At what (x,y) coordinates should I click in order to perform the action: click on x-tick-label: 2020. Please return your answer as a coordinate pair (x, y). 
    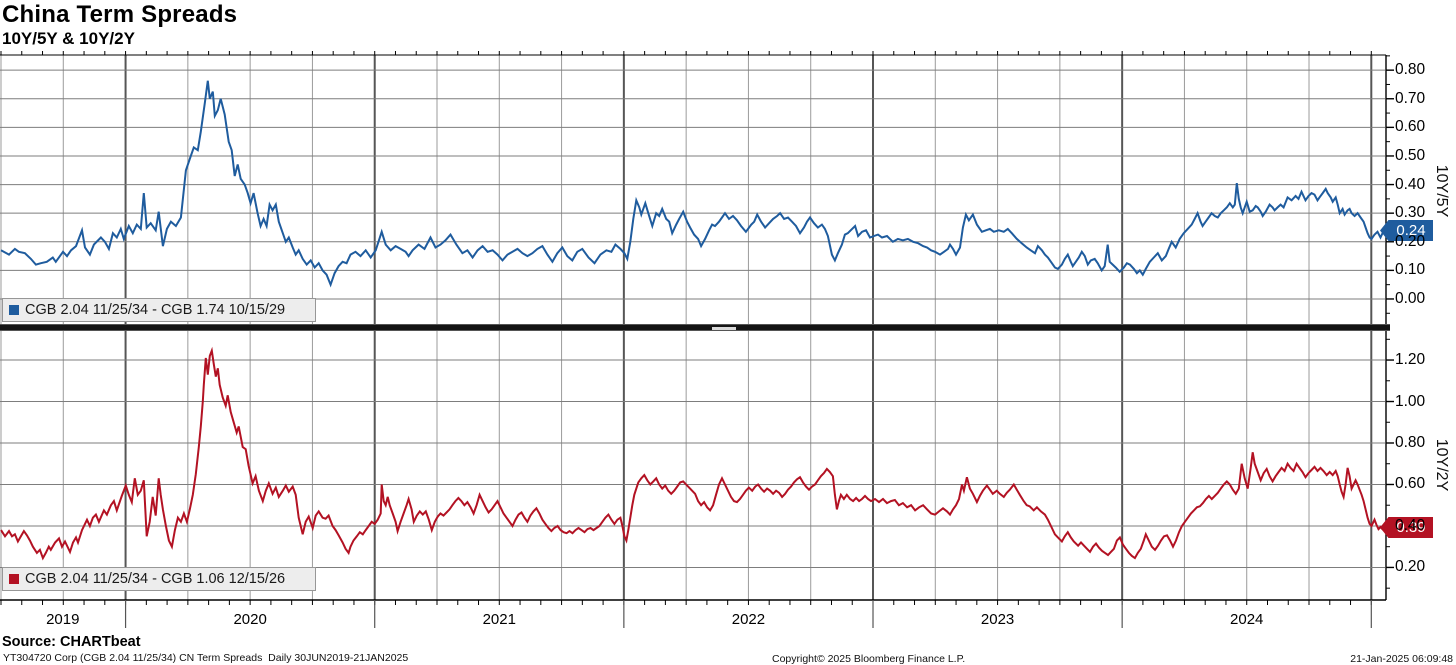
    Looking at the image, I should click on (250, 619).